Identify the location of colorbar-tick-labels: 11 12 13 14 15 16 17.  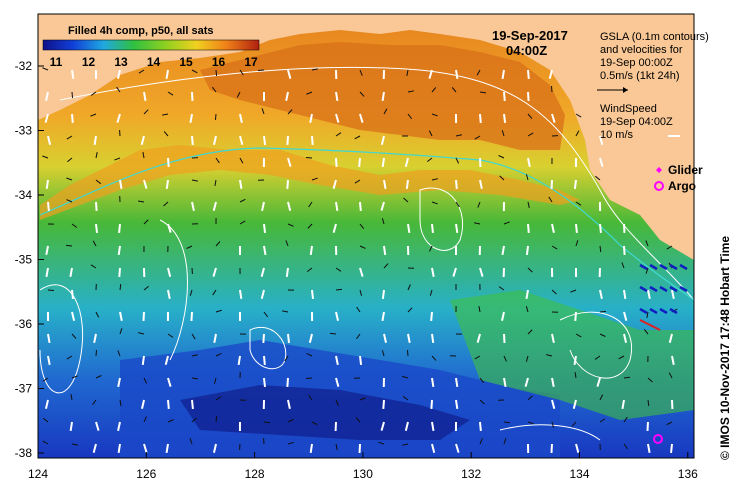
(154, 62).